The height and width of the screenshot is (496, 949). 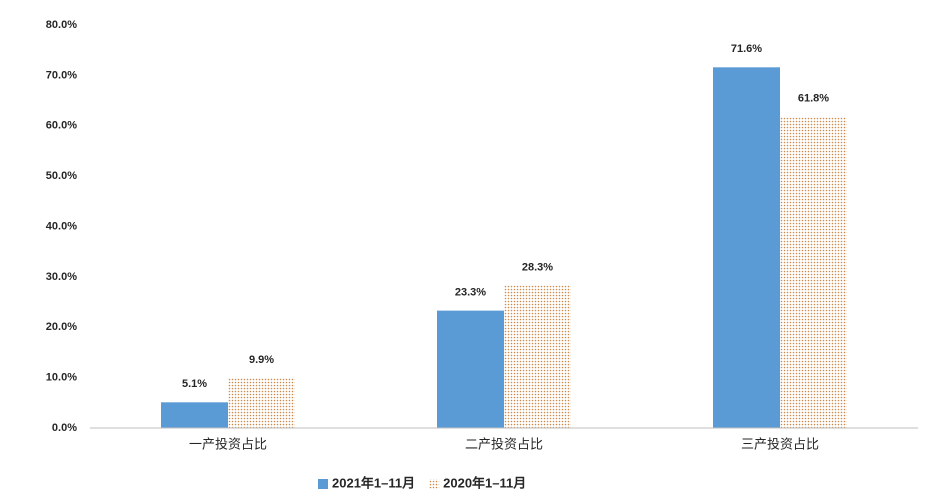 I want to click on value-label: 9.9%, so click(x=261, y=360).